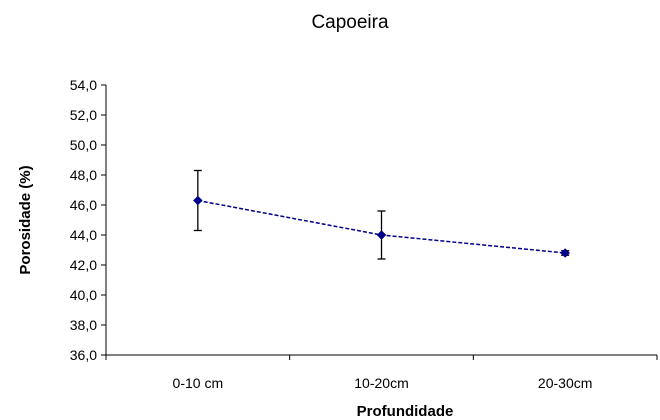 The width and height of the screenshot is (660, 420). Describe the element at coordinates (198, 383) in the screenshot. I see `x-tick-label: 0-10 cm` at that location.